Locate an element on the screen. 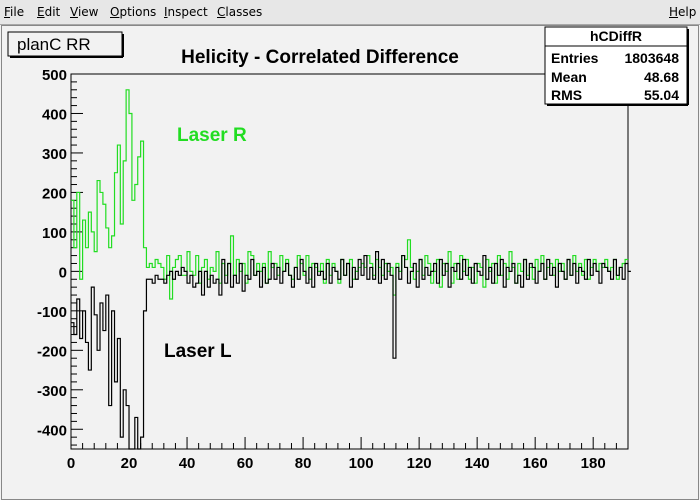 This screenshot has width=700, height=500. chart-title: Helicity - Correlated Difference is located at coordinates (320, 57).